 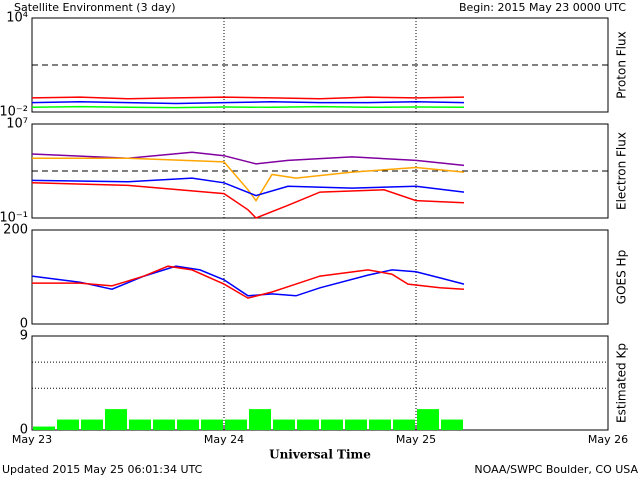 What do you see at coordinates (17, 18) in the screenshot?
I see `y-tick-label: 10⁴` at bounding box center [17, 18].